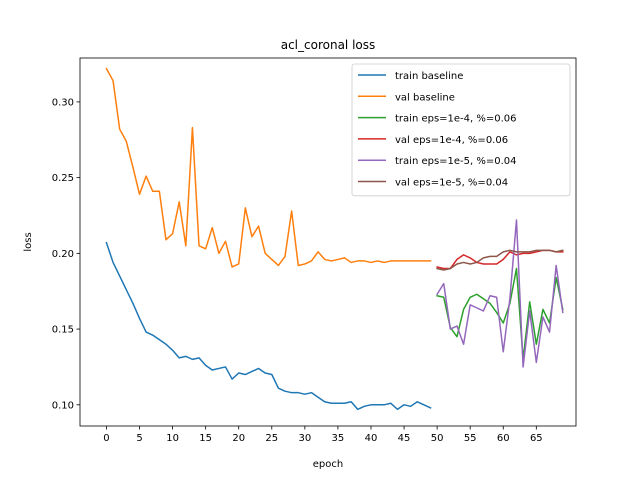 Image resolution: width=640 pixels, height=480 pixels. I want to click on x-tick-label: 45, so click(404, 438).